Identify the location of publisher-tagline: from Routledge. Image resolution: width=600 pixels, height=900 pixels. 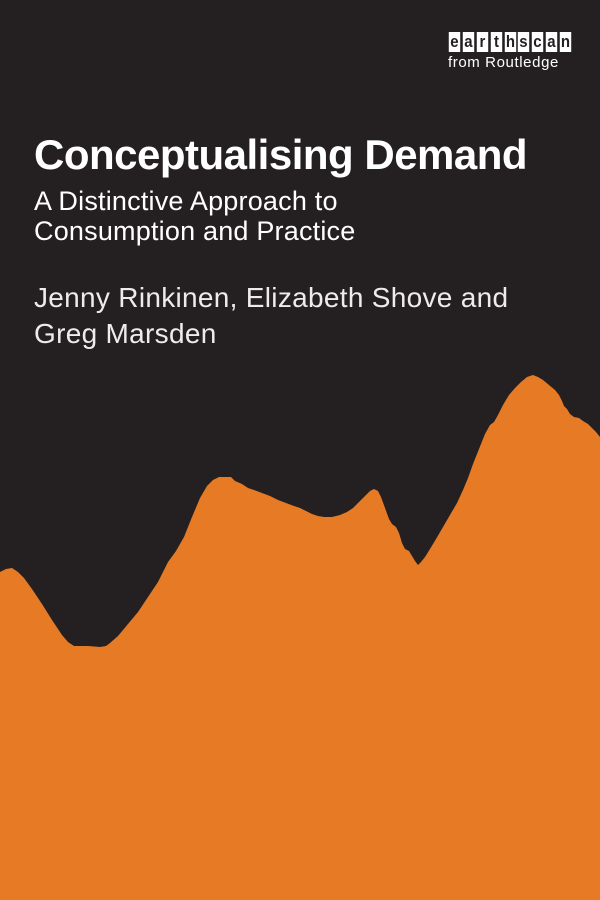
(503, 62).